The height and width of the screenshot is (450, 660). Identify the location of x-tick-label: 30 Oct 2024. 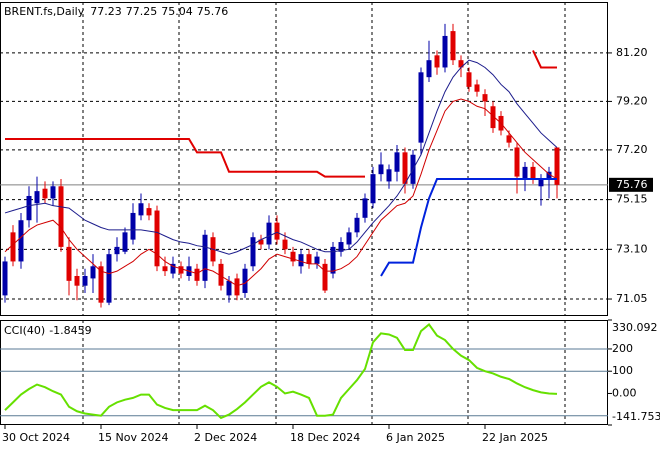
(36, 437).